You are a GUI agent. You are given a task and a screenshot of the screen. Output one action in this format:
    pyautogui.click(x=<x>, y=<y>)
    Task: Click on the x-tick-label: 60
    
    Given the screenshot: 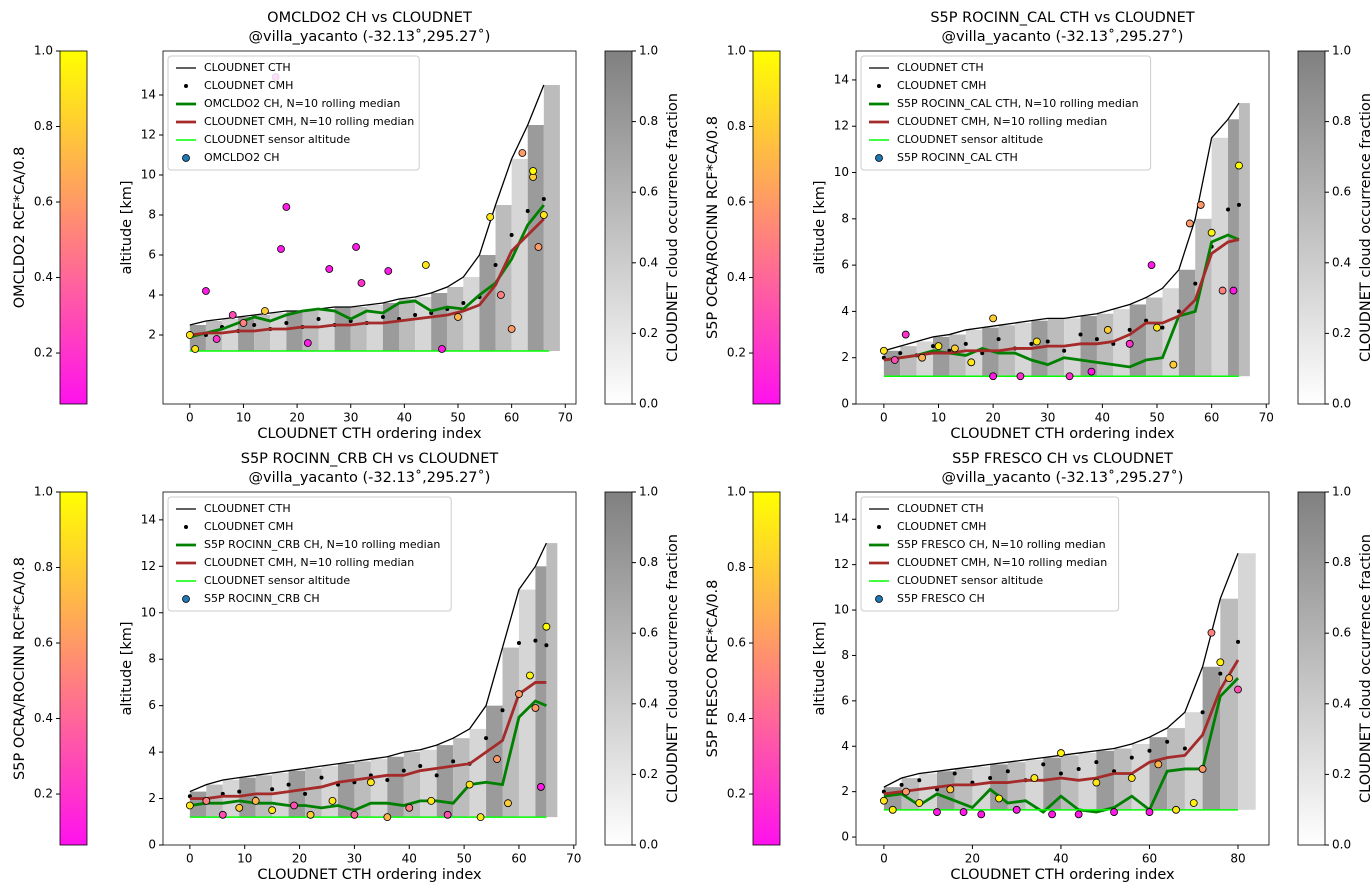 What is the action you would take?
    pyautogui.click(x=1211, y=418)
    